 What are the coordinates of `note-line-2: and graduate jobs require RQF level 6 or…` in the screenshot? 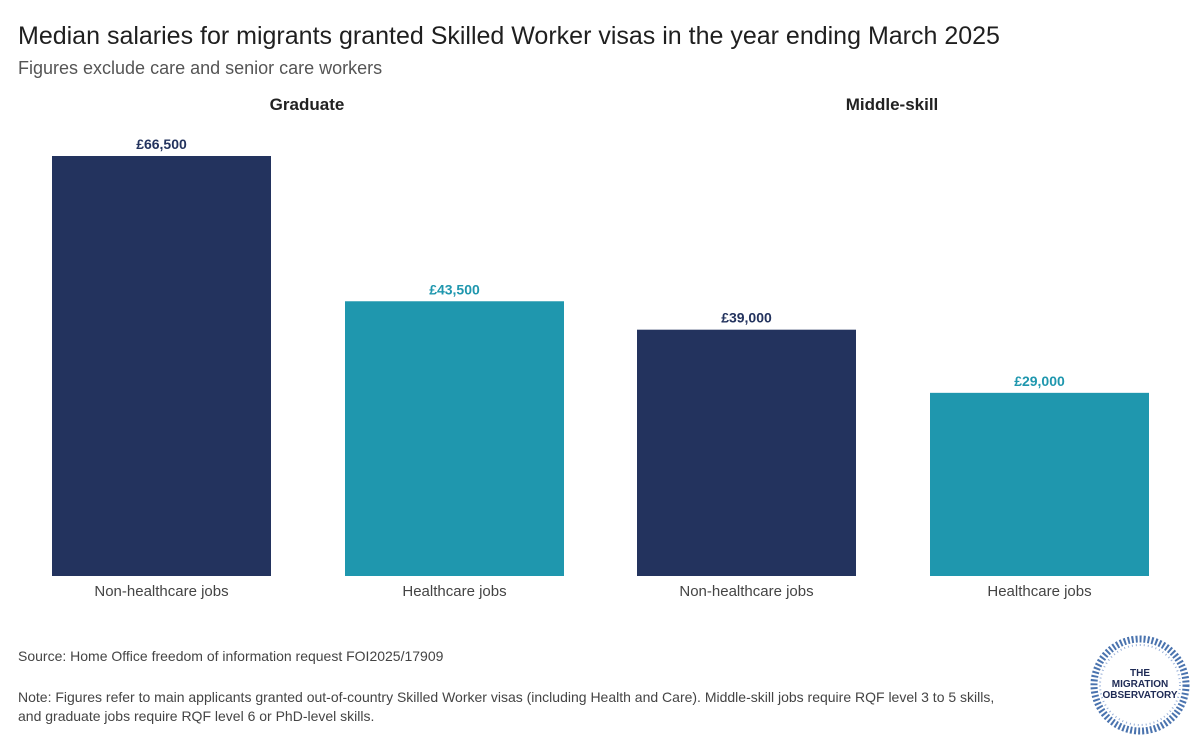 It's located at (196, 716).